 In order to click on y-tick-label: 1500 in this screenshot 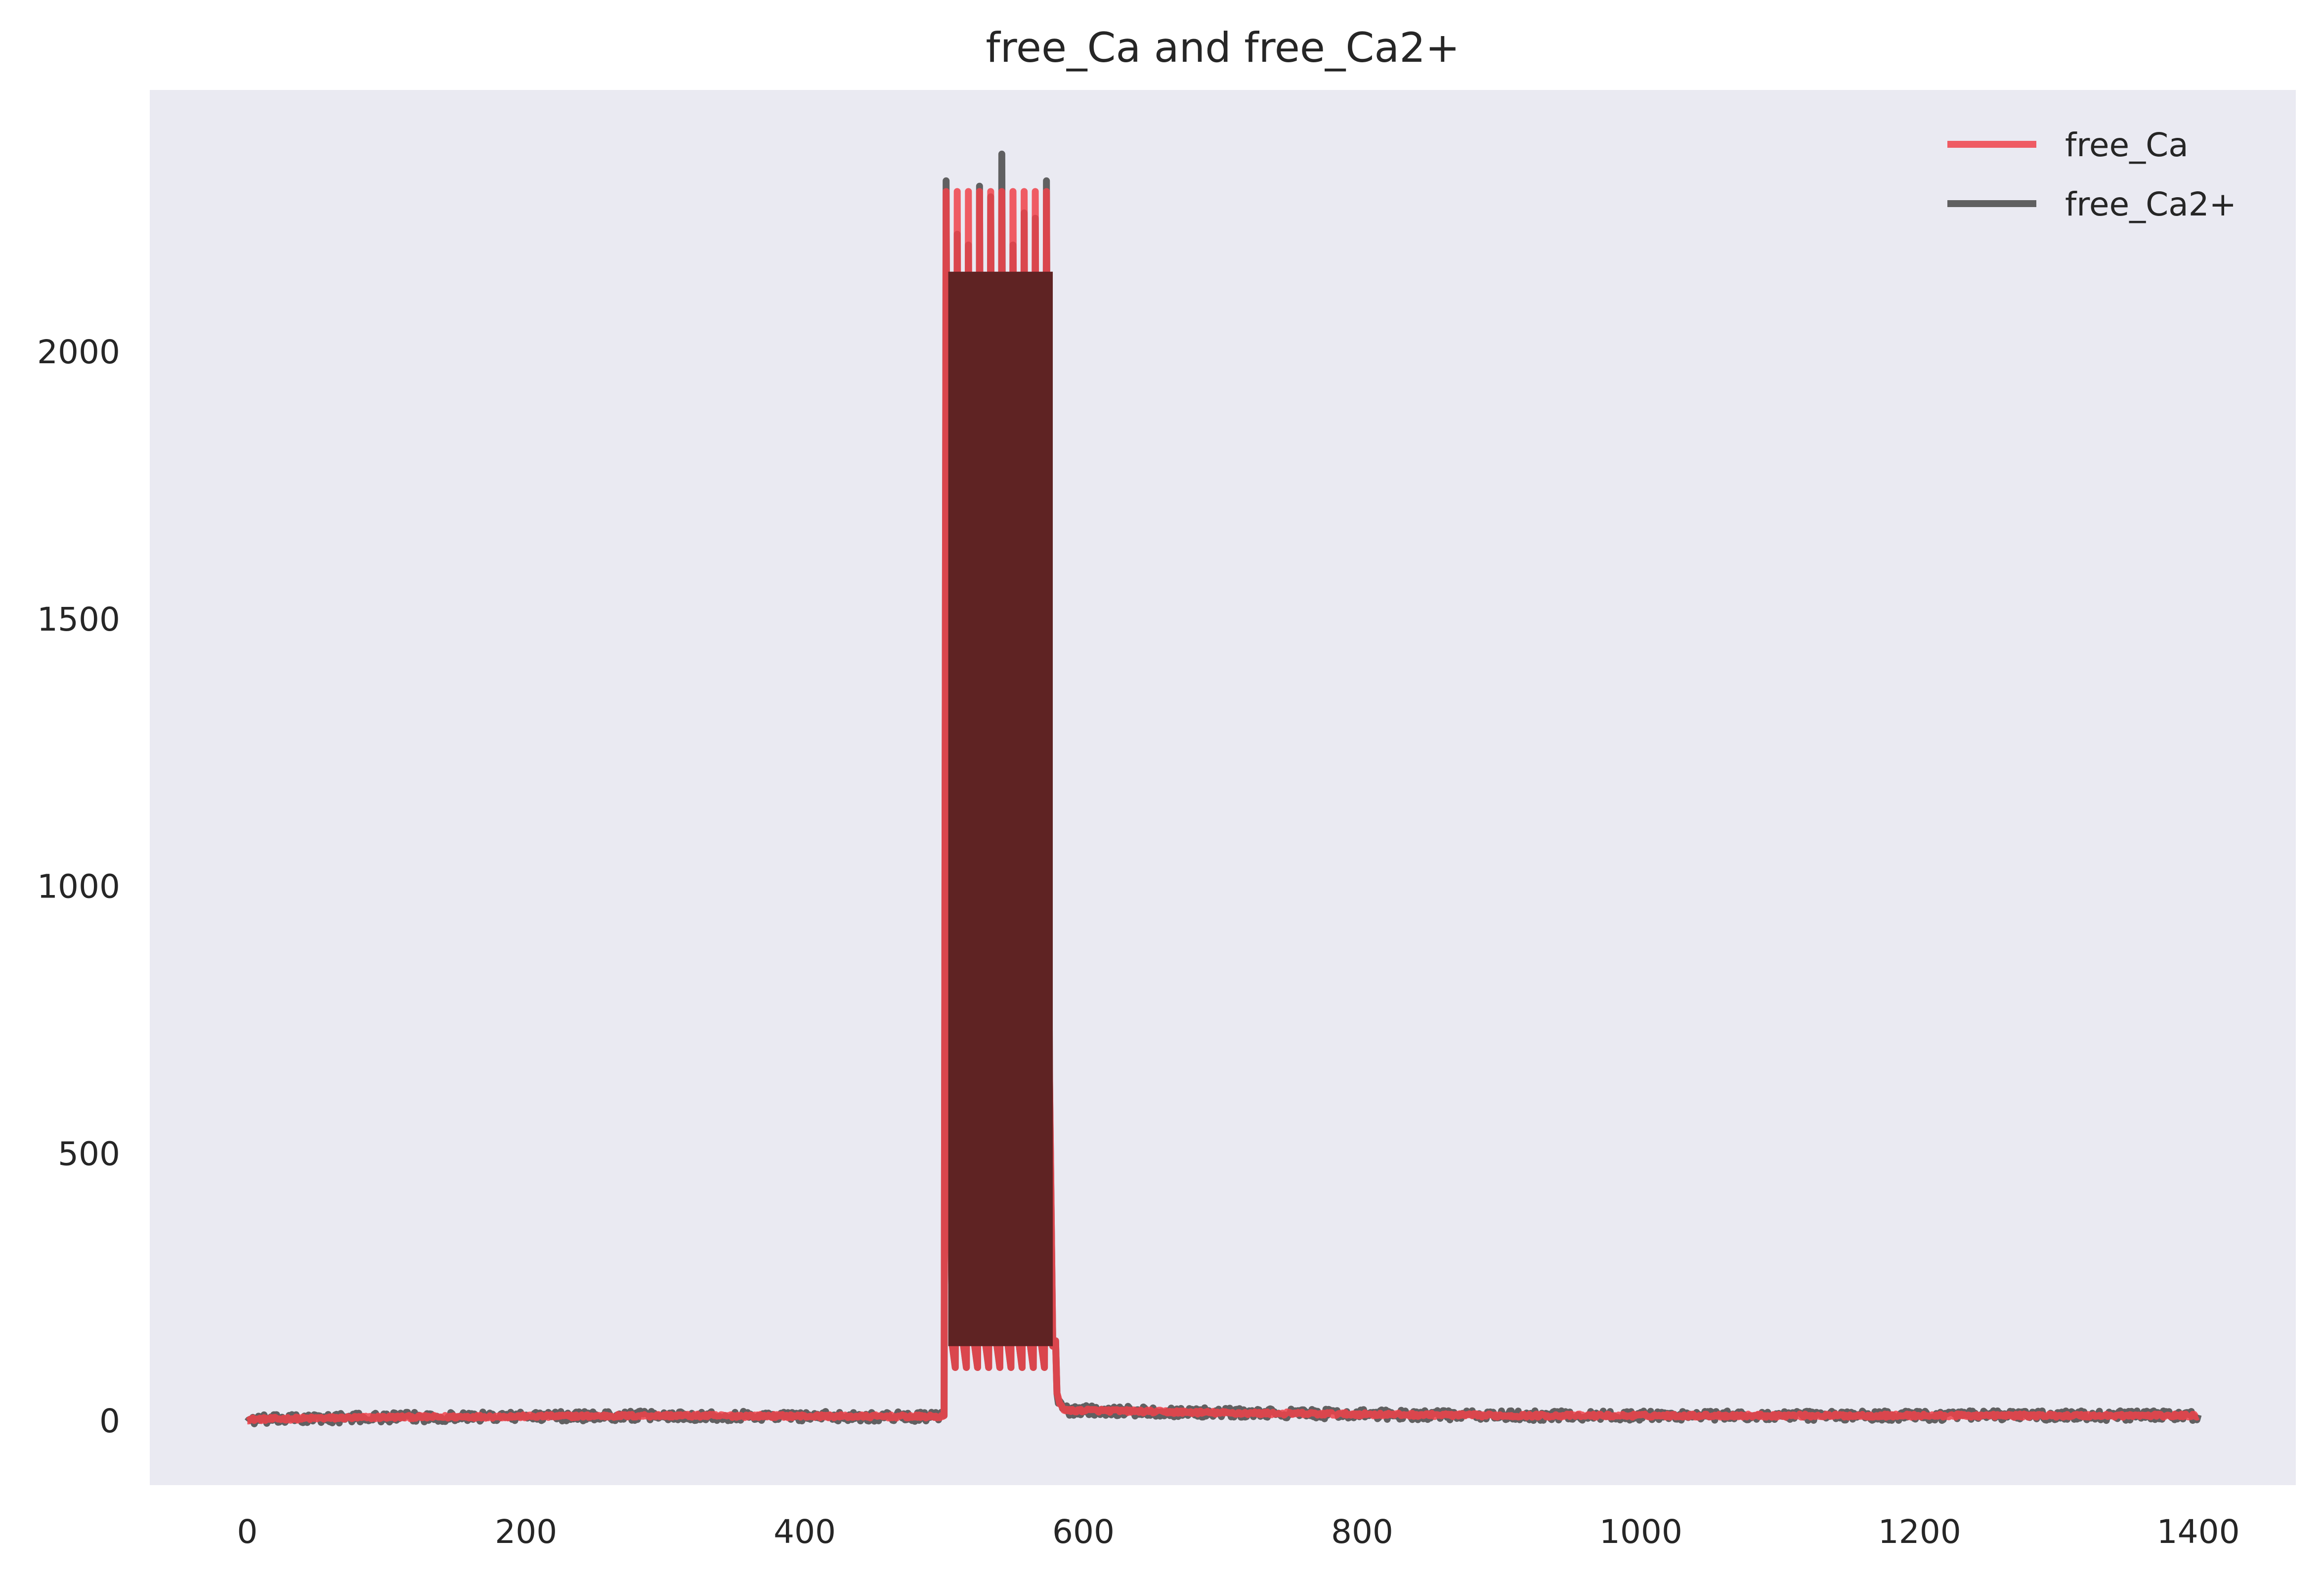, I will do `click(78, 619)`.